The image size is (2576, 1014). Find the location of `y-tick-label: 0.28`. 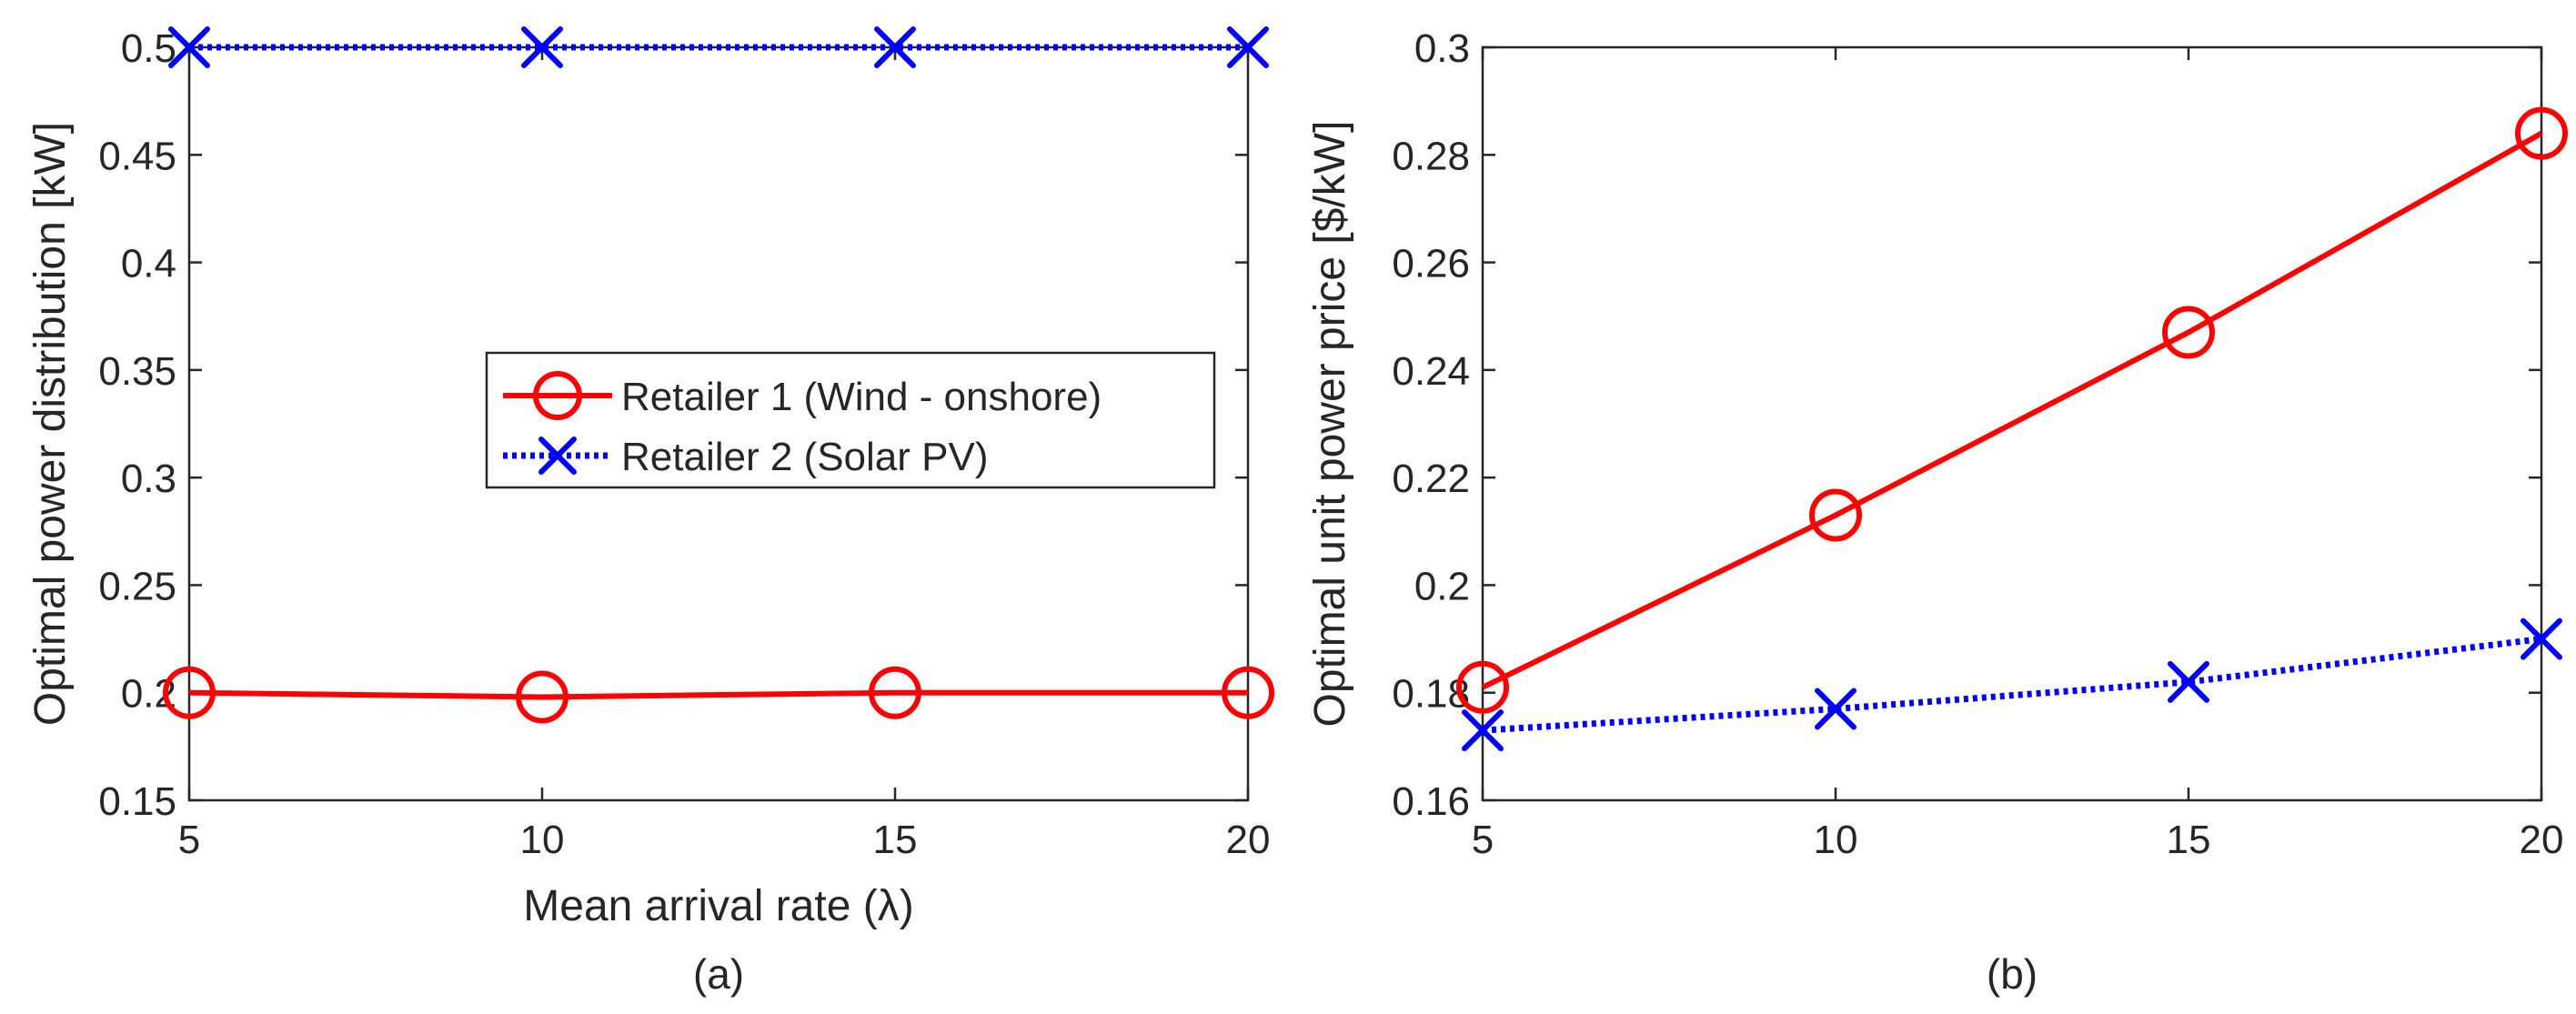

y-tick-label: 0.28 is located at coordinates (1431, 156).